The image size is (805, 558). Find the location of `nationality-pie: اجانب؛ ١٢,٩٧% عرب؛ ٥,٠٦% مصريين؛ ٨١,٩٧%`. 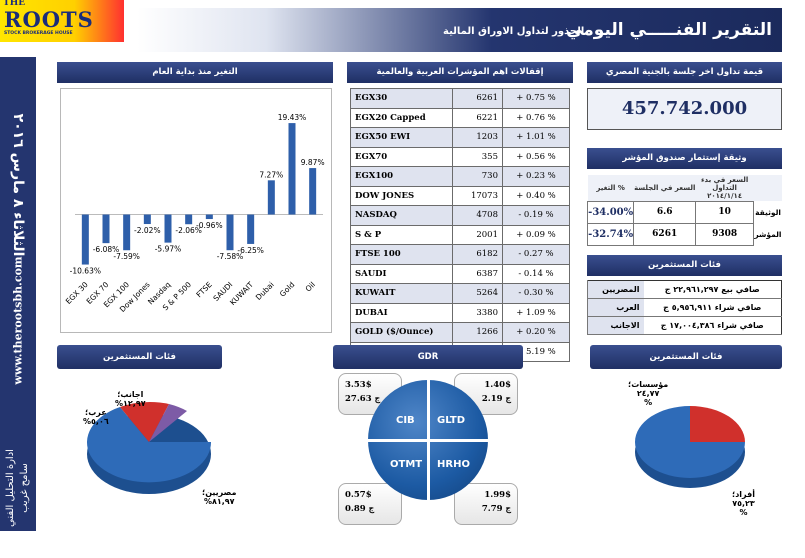

nationality-pie: اجانب؛ ١٢,٩٧% عرب؛ ٥,٠٦% مصريين؛ ٨١,٩٧% is located at coordinates (146, 447).